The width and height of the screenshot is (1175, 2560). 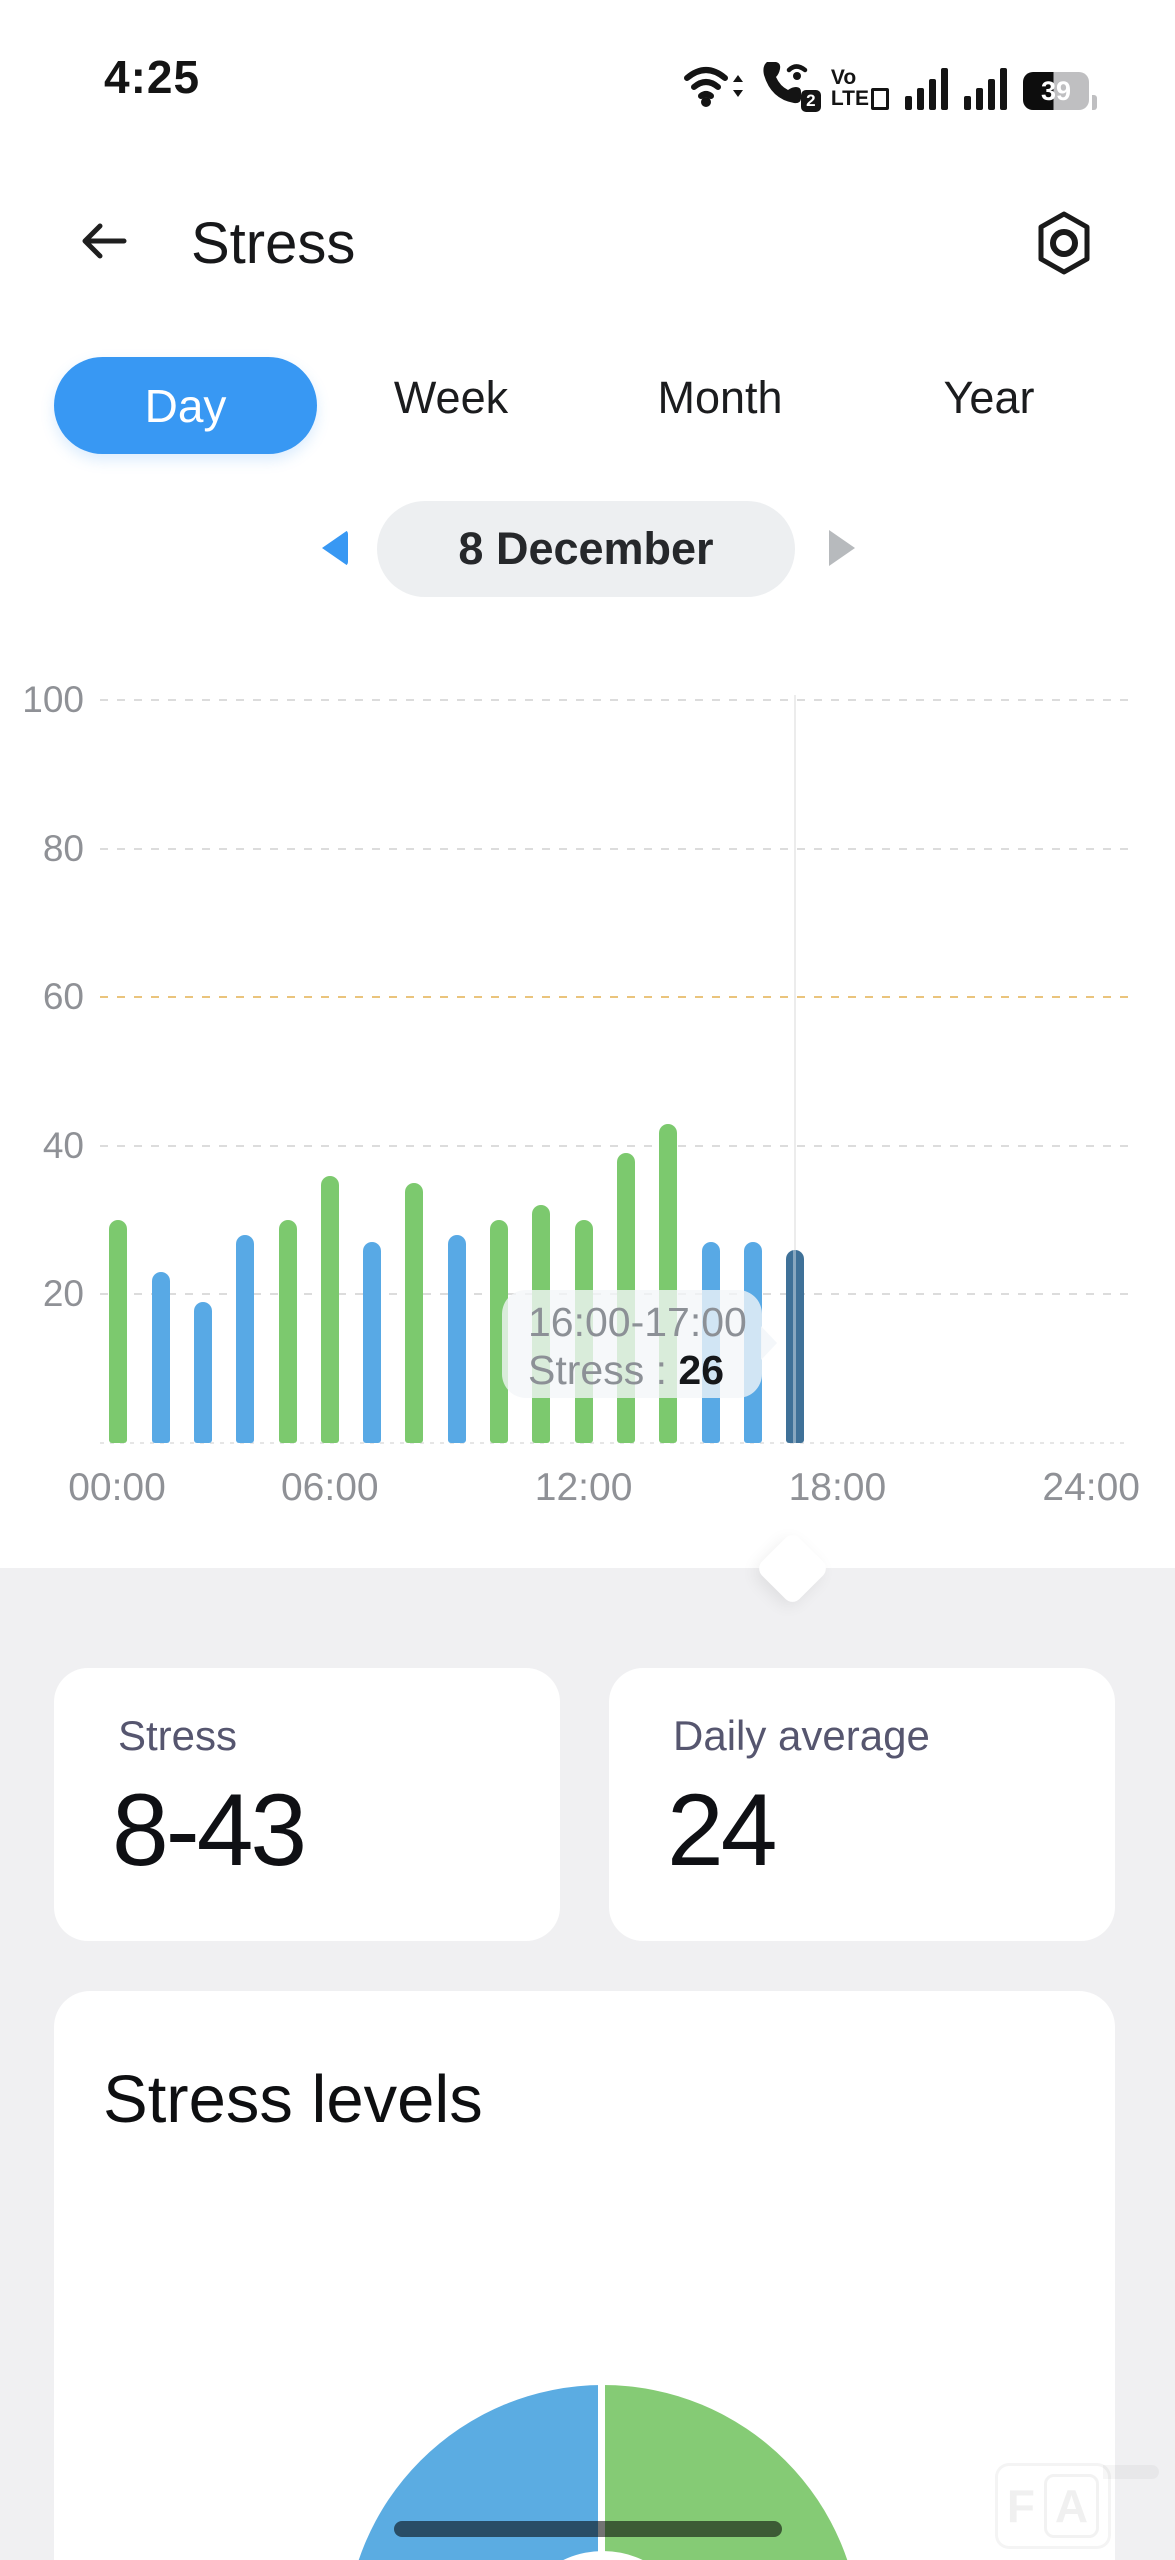 What do you see at coordinates (583, 1487) in the screenshot?
I see `x-axis-label: 12:00` at bounding box center [583, 1487].